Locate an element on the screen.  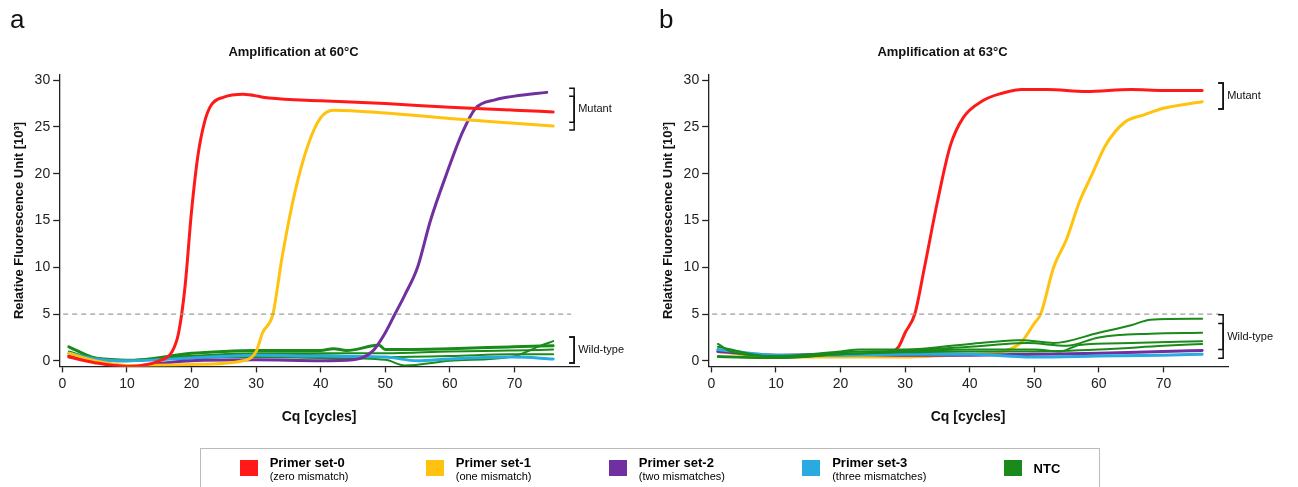
text: b is located at coordinates (666, 19).